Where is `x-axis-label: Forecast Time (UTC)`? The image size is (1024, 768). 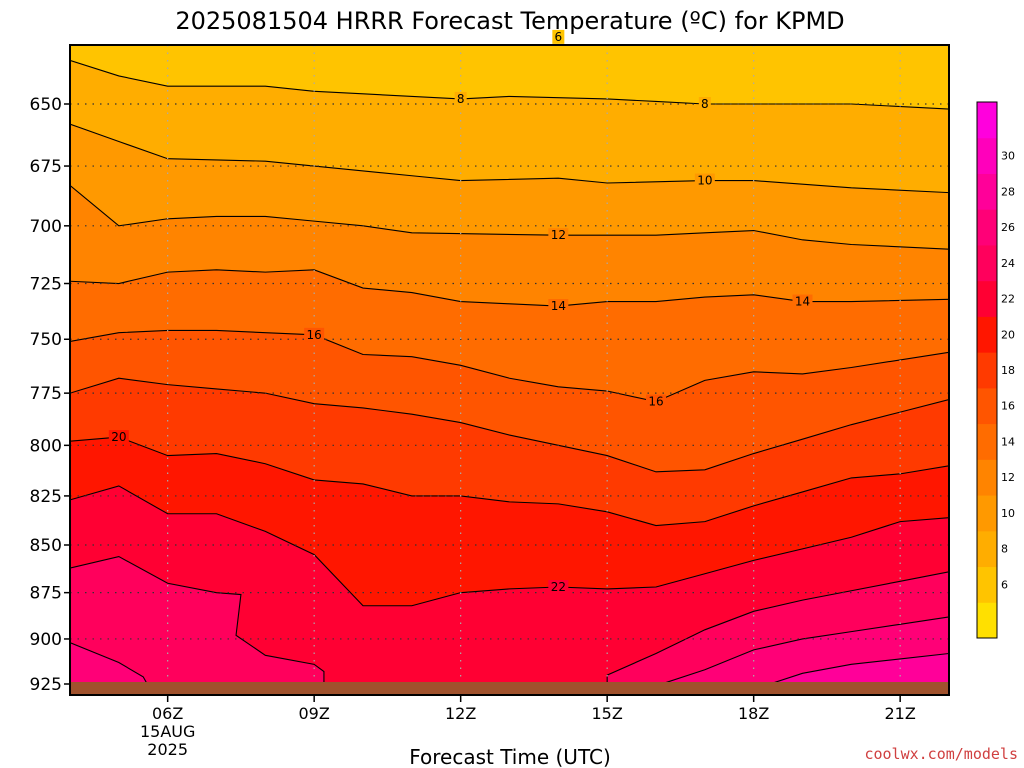
x-axis-label: Forecast Time (UTC) is located at coordinates (510, 756).